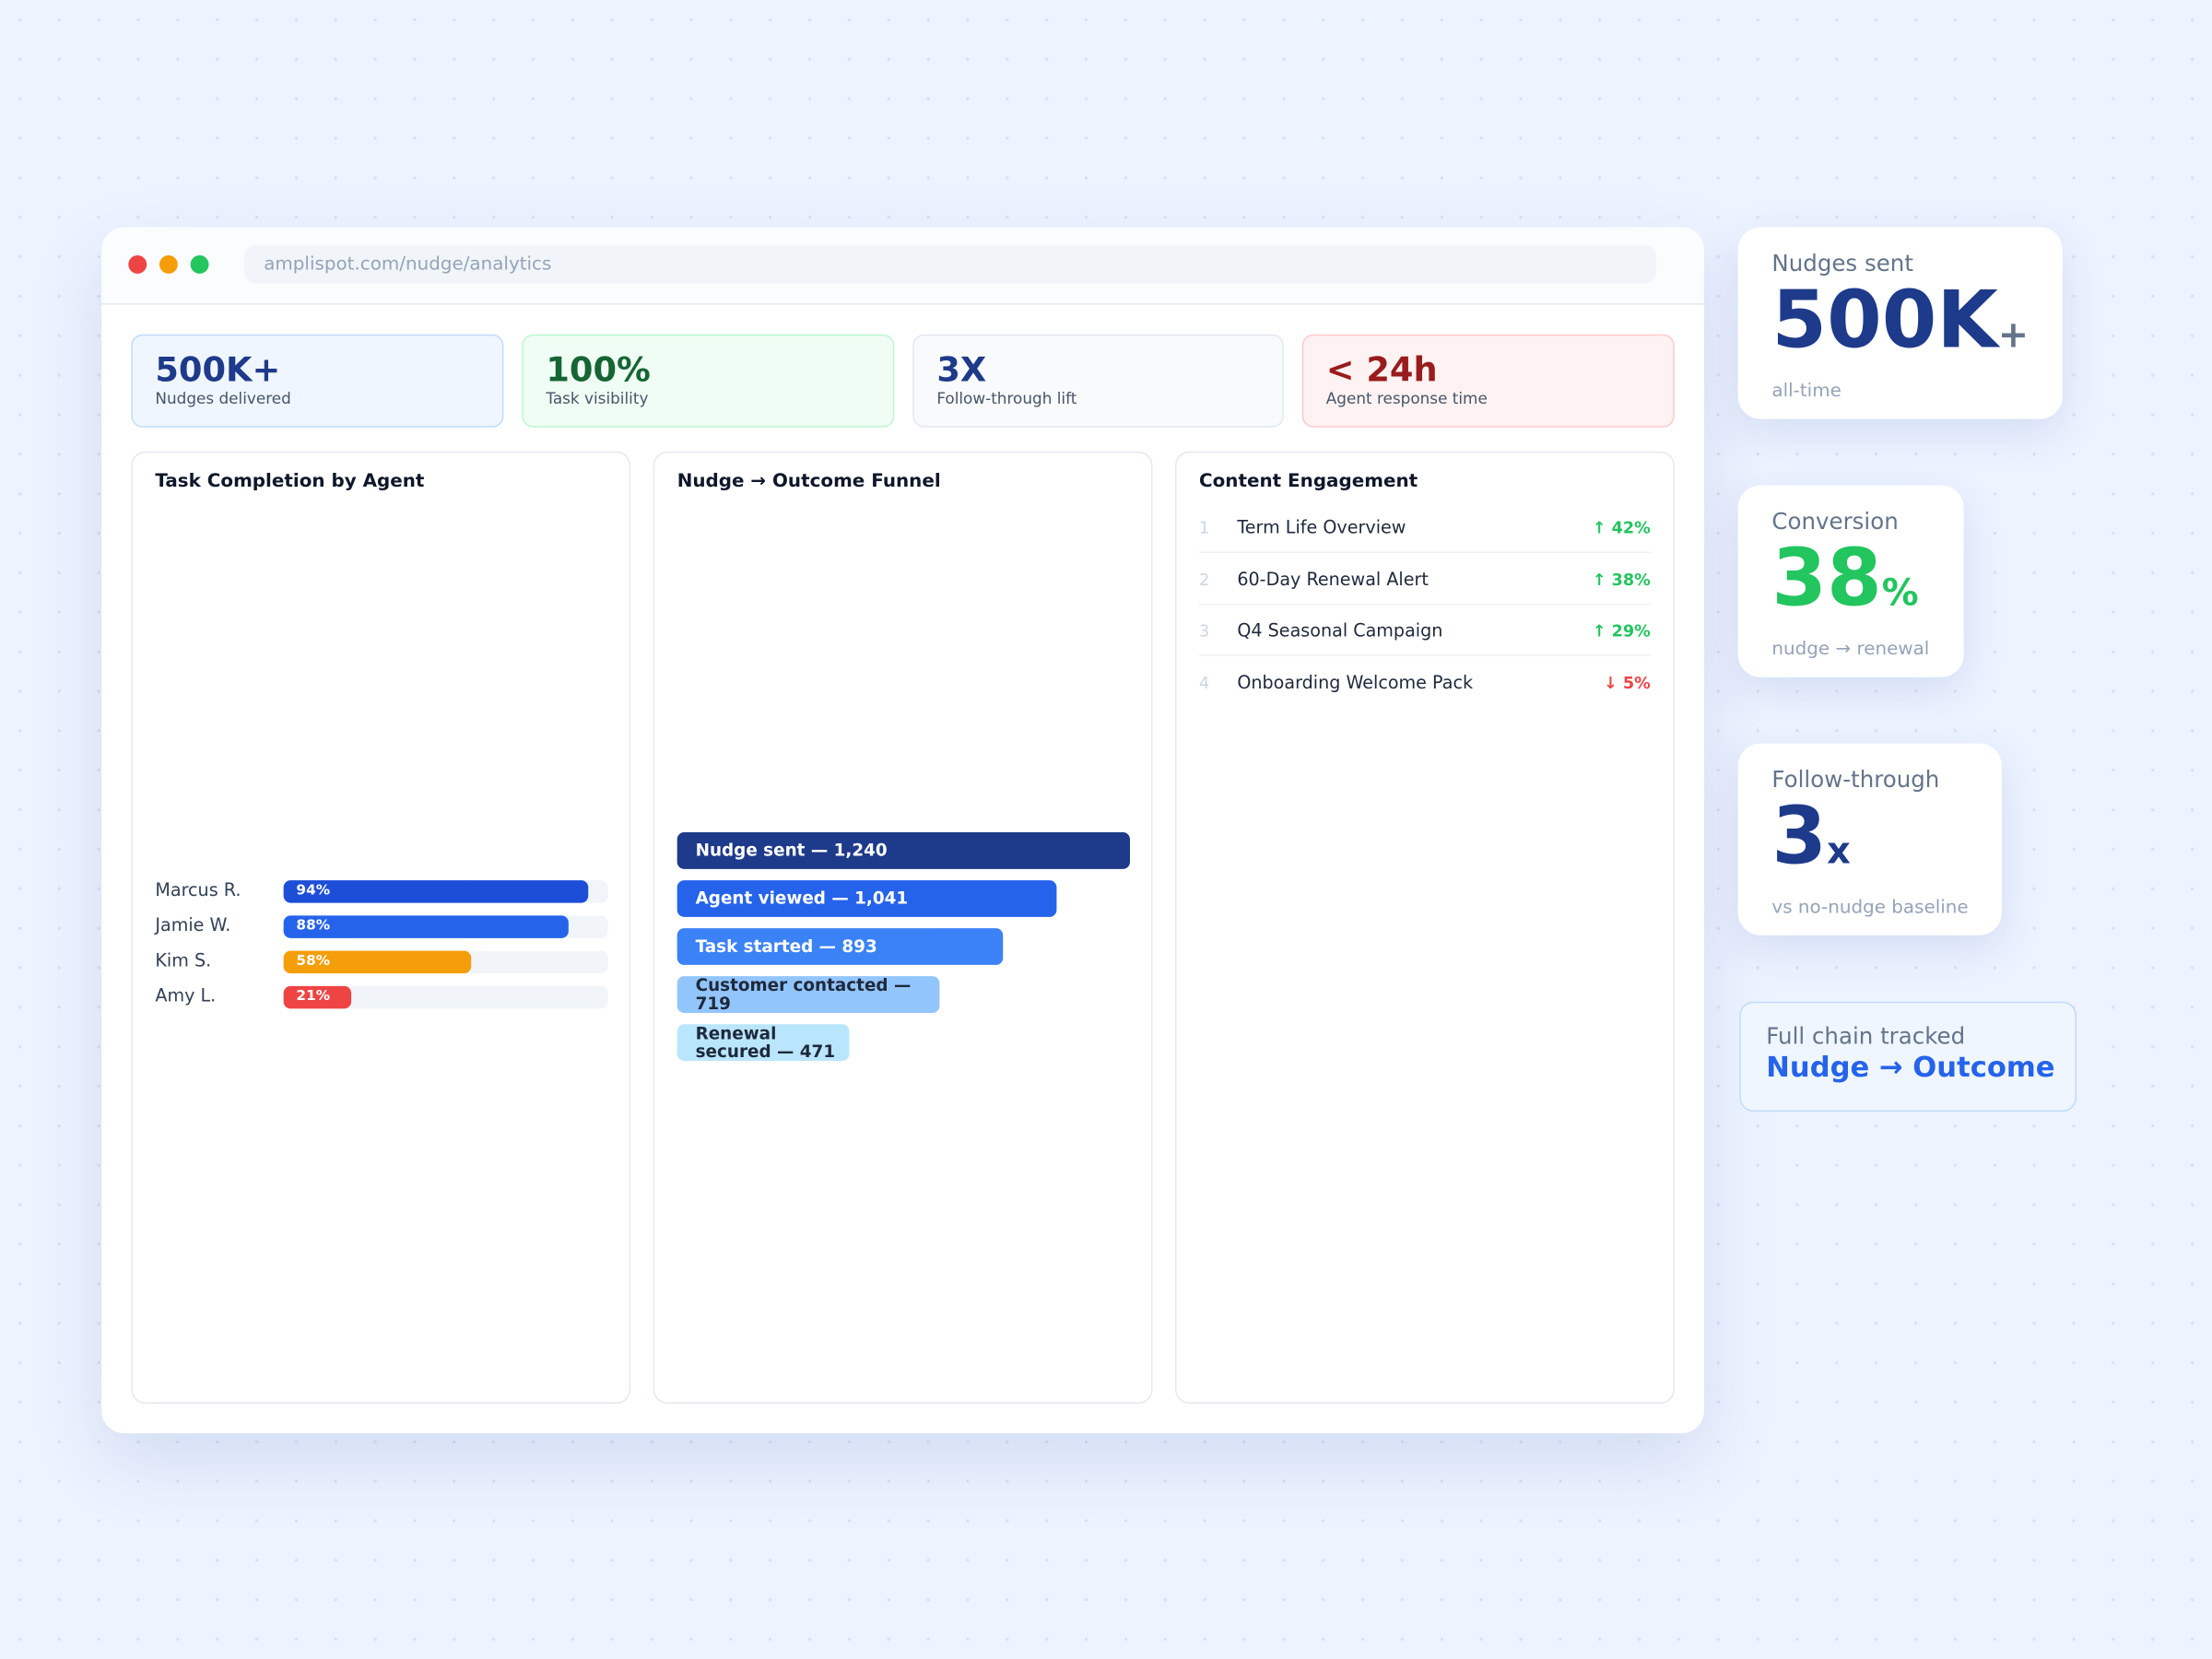 This screenshot has height=1659, width=2212. I want to click on change: ↑ 38%, so click(1621, 579).